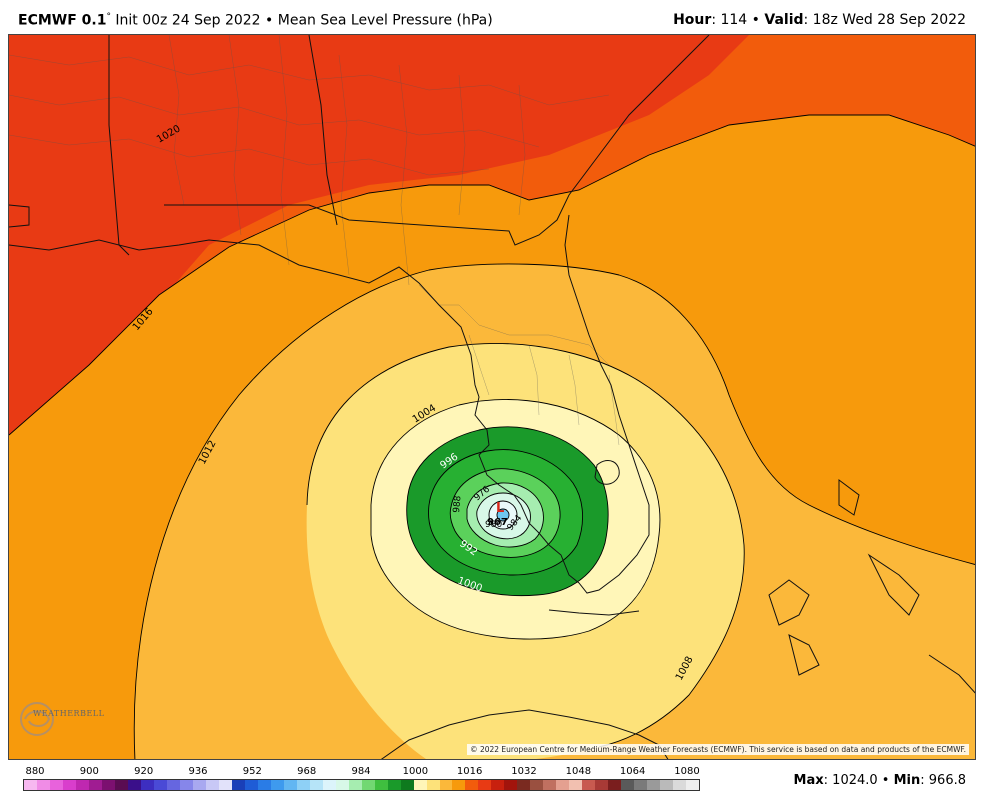  Describe the element at coordinates (198, 771) in the screenshot. I see `legend-tick-label: 936` at that location.